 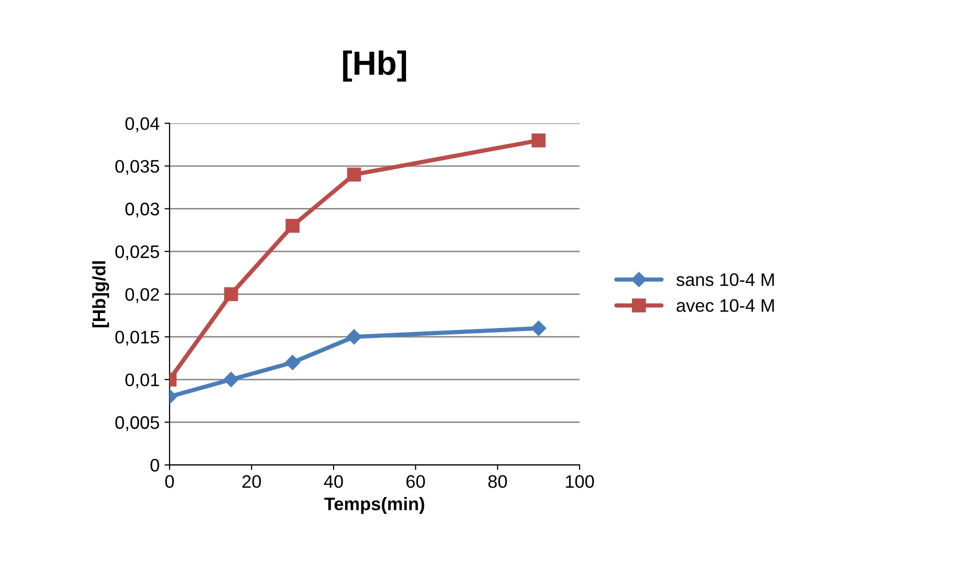 What do you see at coordinates (497, 481) in the screenshot?
I see `x-tick-label: 80` at bounding box center [497, 481].